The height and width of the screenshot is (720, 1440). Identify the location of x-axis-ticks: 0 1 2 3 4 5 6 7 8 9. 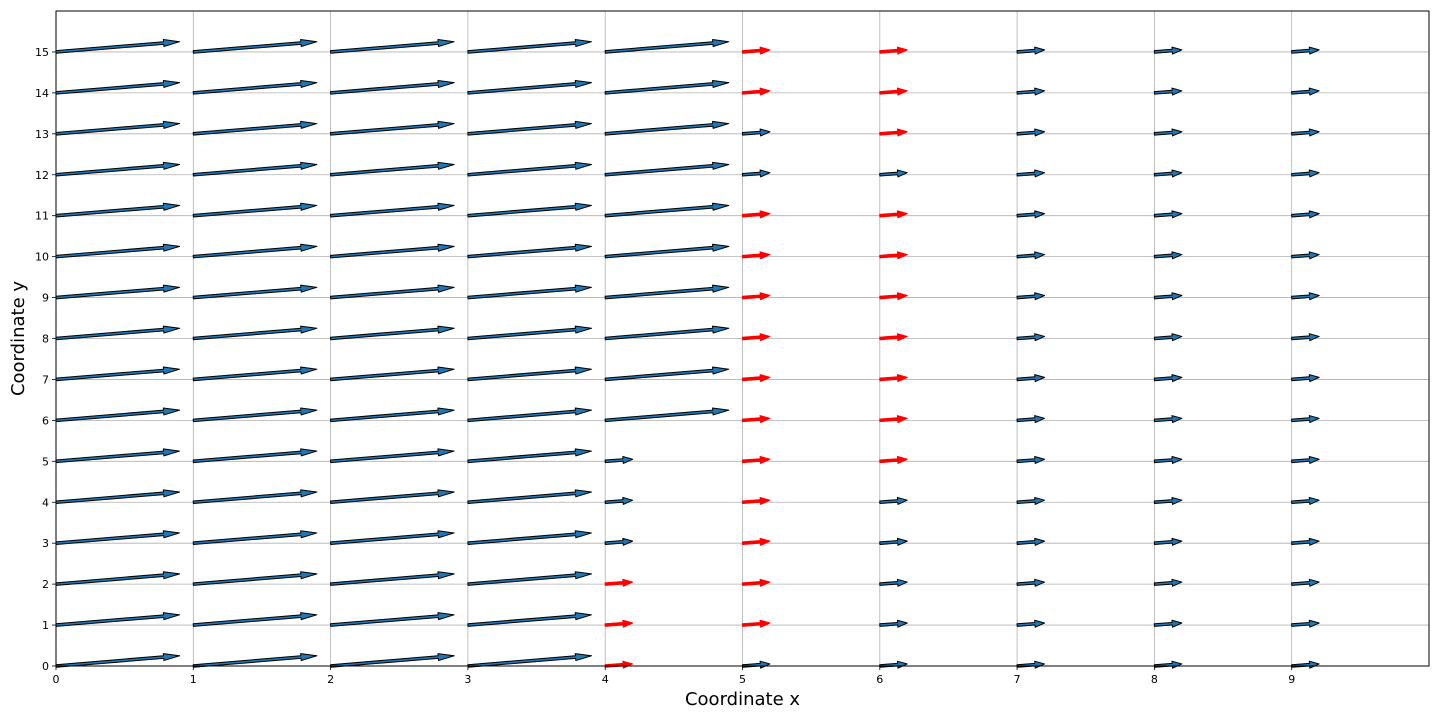
(674, 676).